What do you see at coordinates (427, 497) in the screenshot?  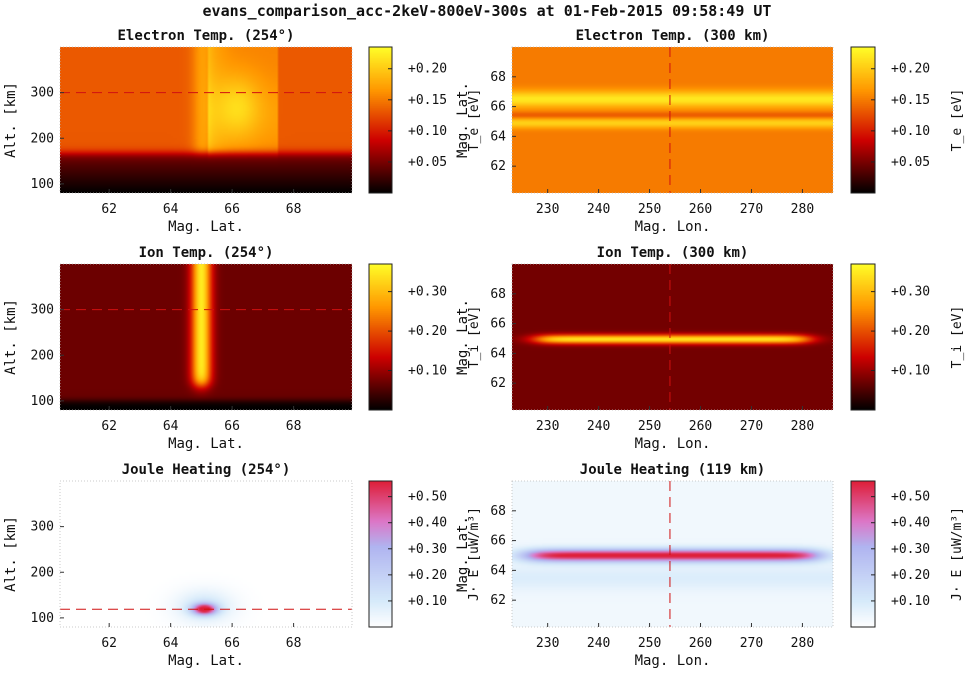 I see `colorbar-tick-label: +0.50` at bounding box center [427, 497].